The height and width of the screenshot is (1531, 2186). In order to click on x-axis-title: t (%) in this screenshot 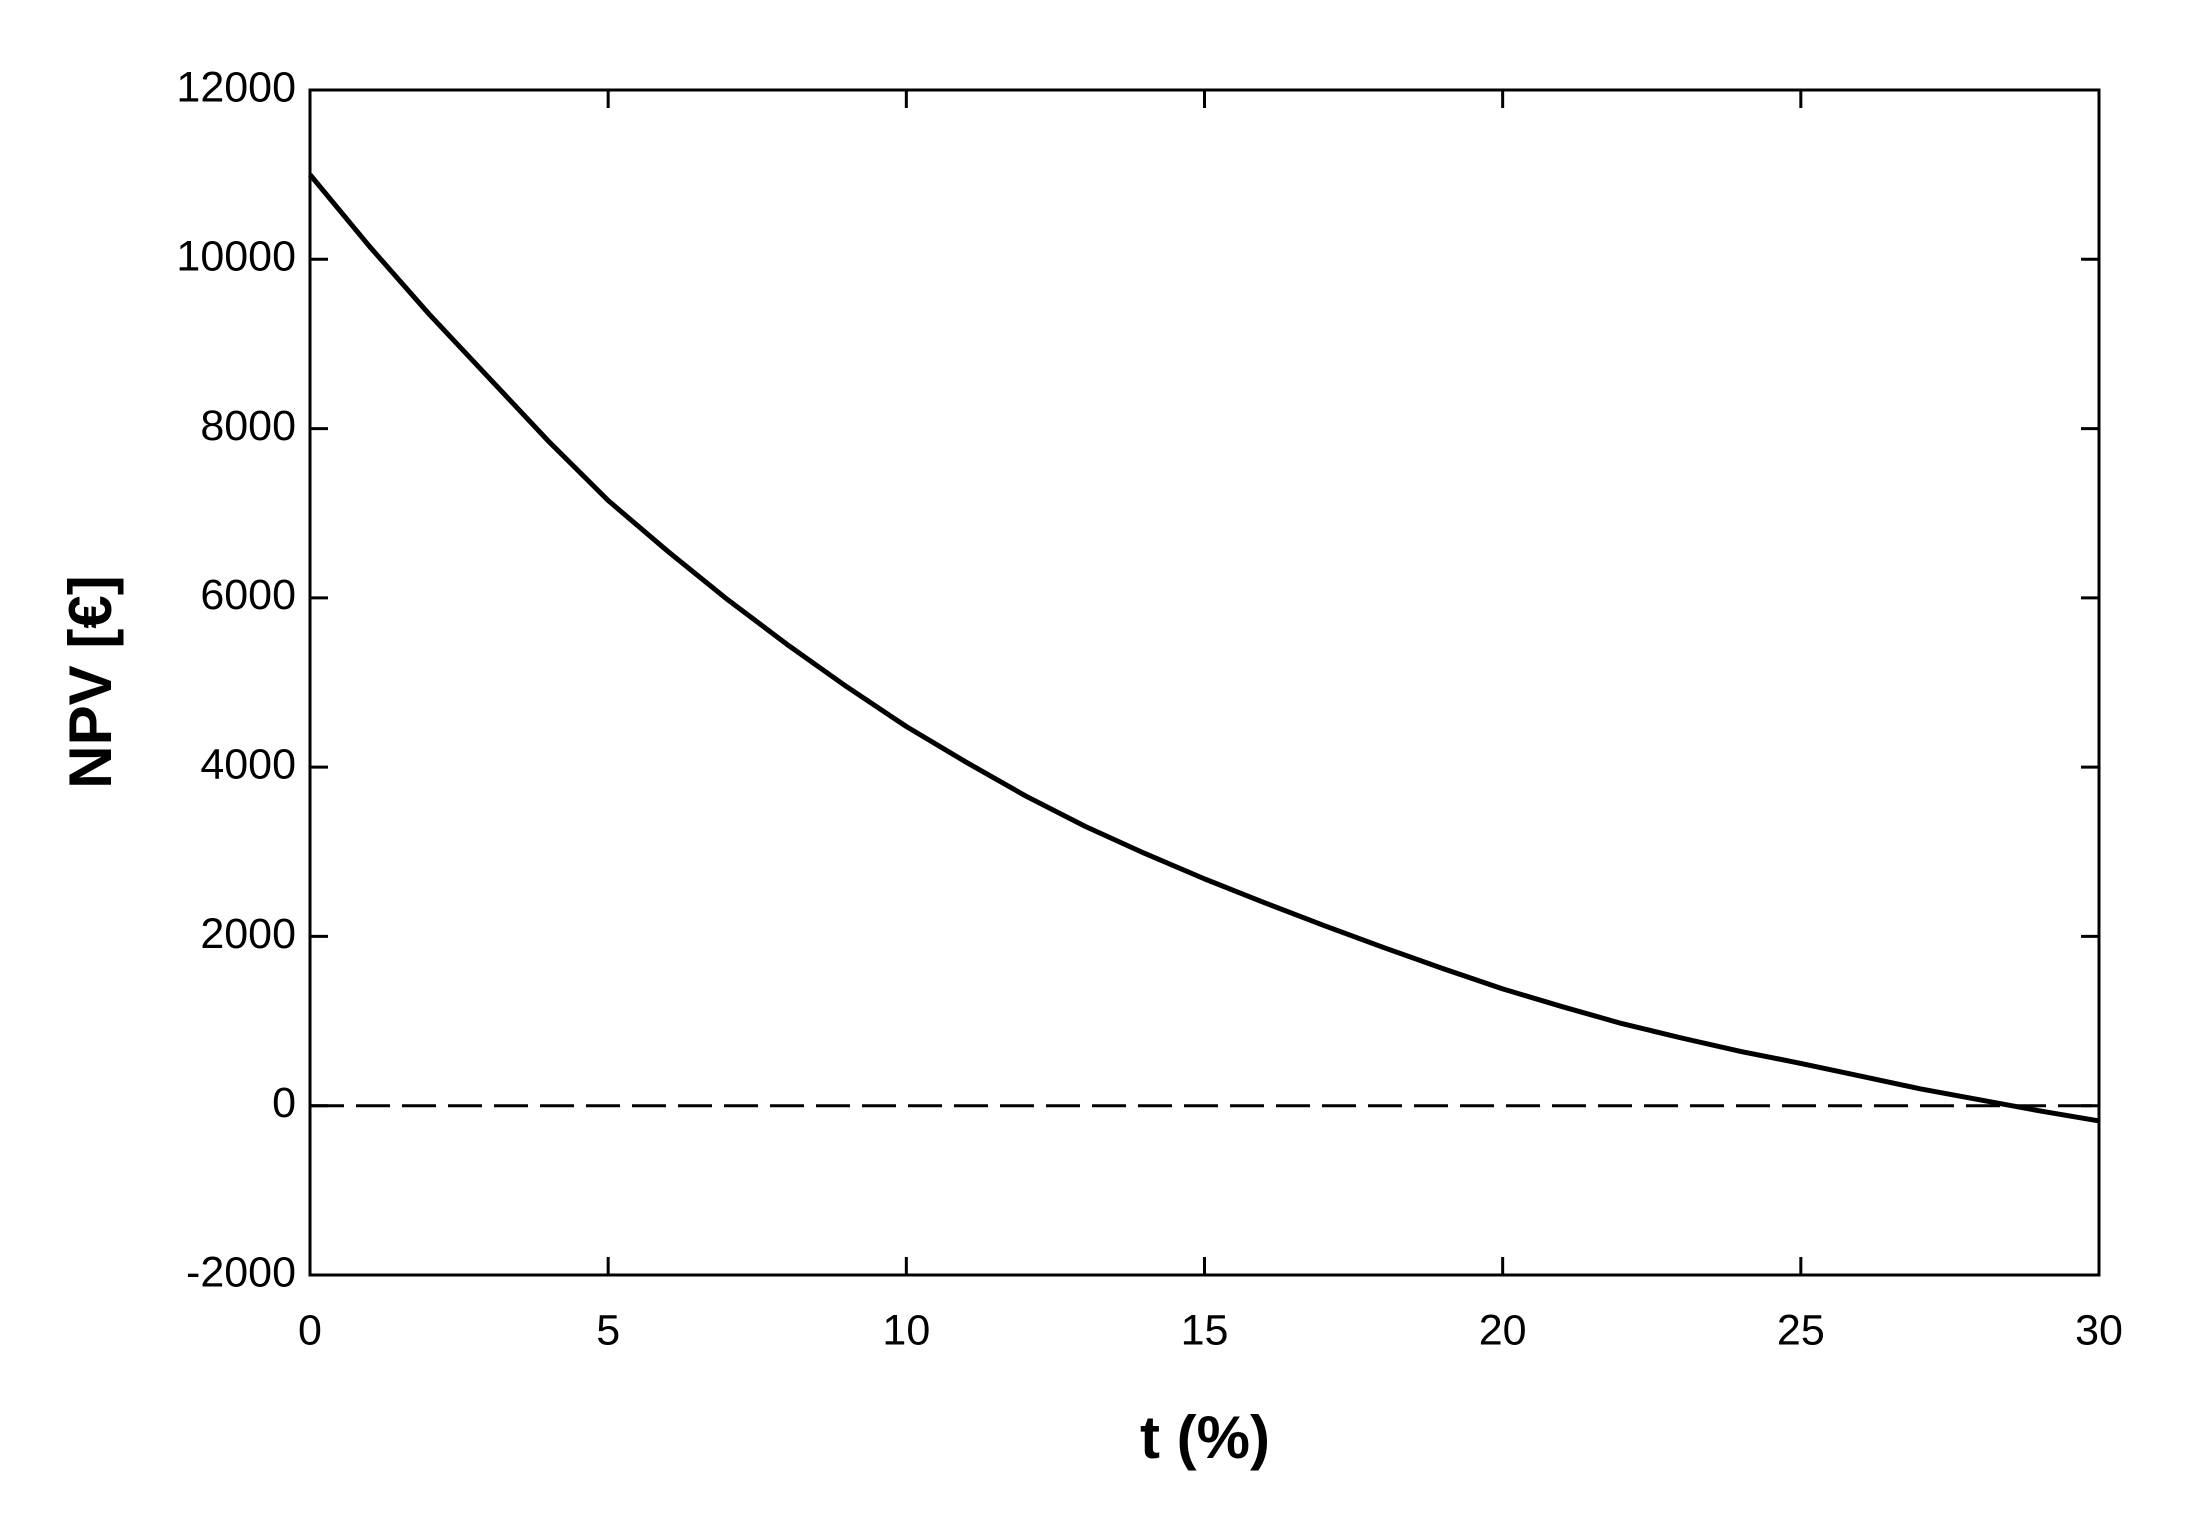, I will do `click(1205, 1437)`.